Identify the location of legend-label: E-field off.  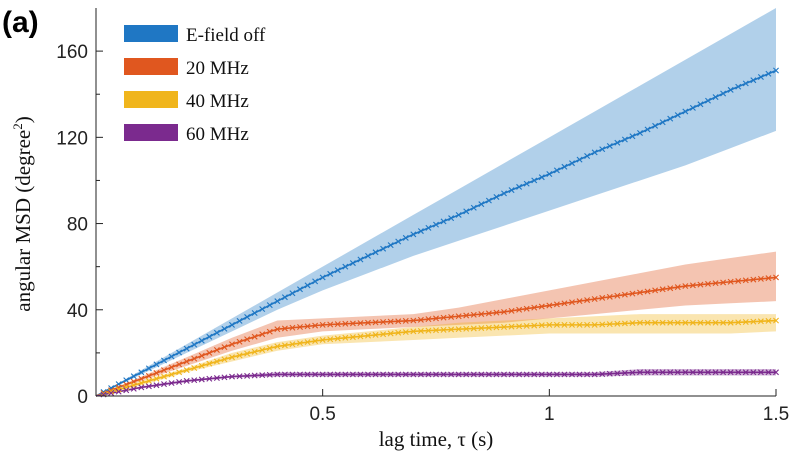
(226, 35).